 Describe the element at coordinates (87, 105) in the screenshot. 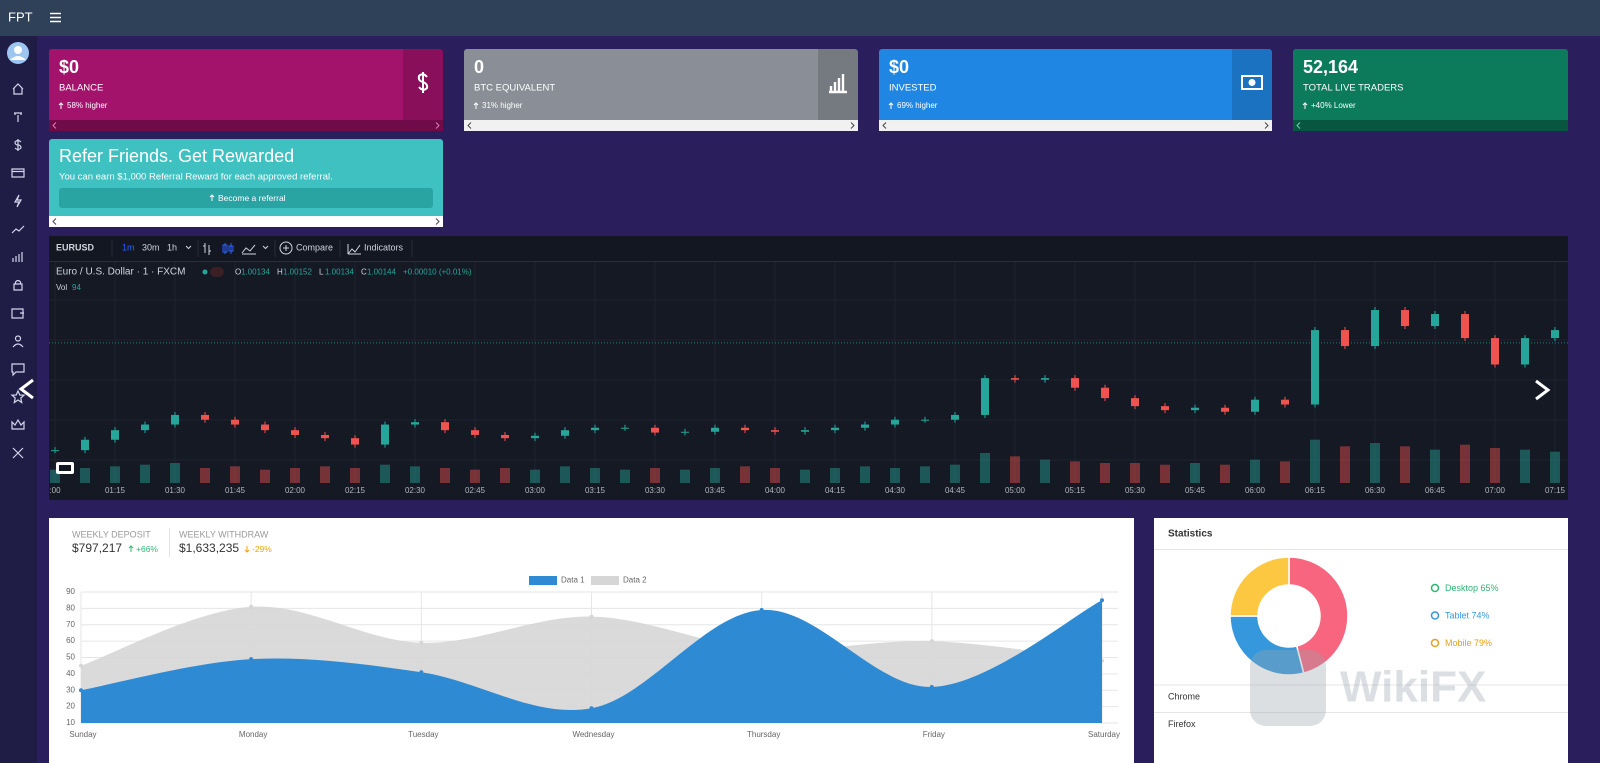

I see `card-change: 58% higher` at that location.